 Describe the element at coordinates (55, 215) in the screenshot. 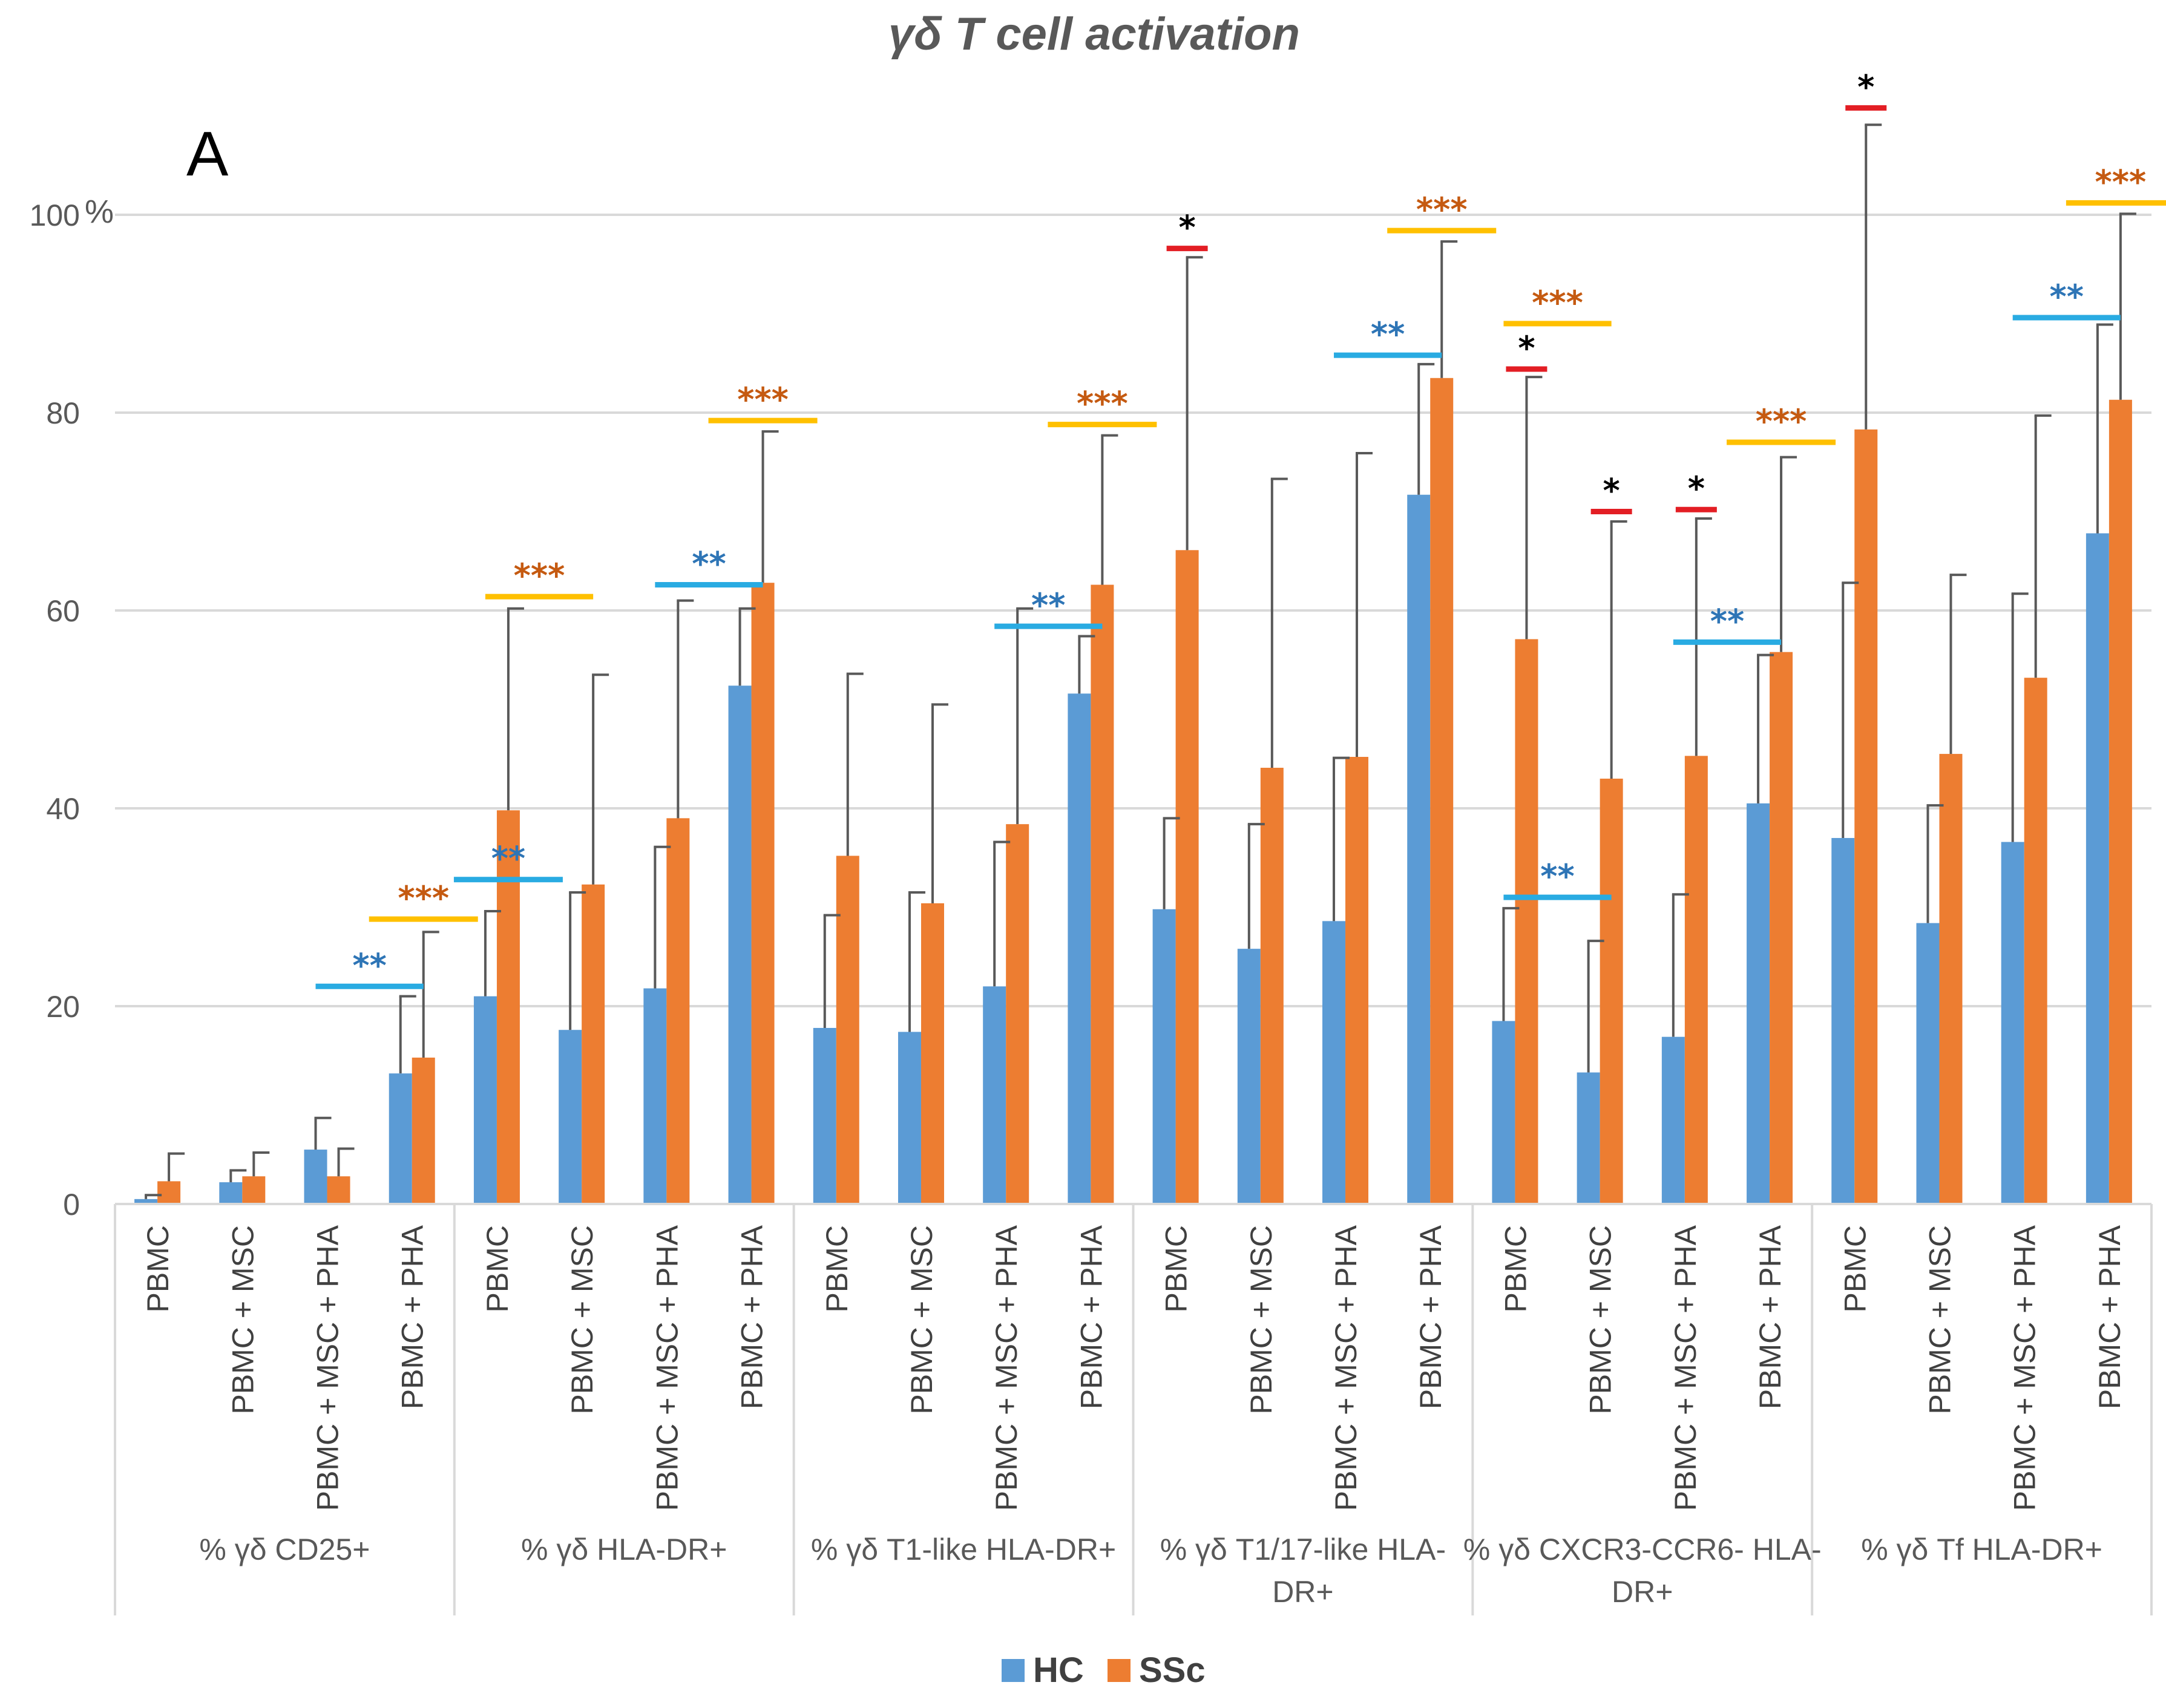

I see `y-tick-label: 100` at that location.